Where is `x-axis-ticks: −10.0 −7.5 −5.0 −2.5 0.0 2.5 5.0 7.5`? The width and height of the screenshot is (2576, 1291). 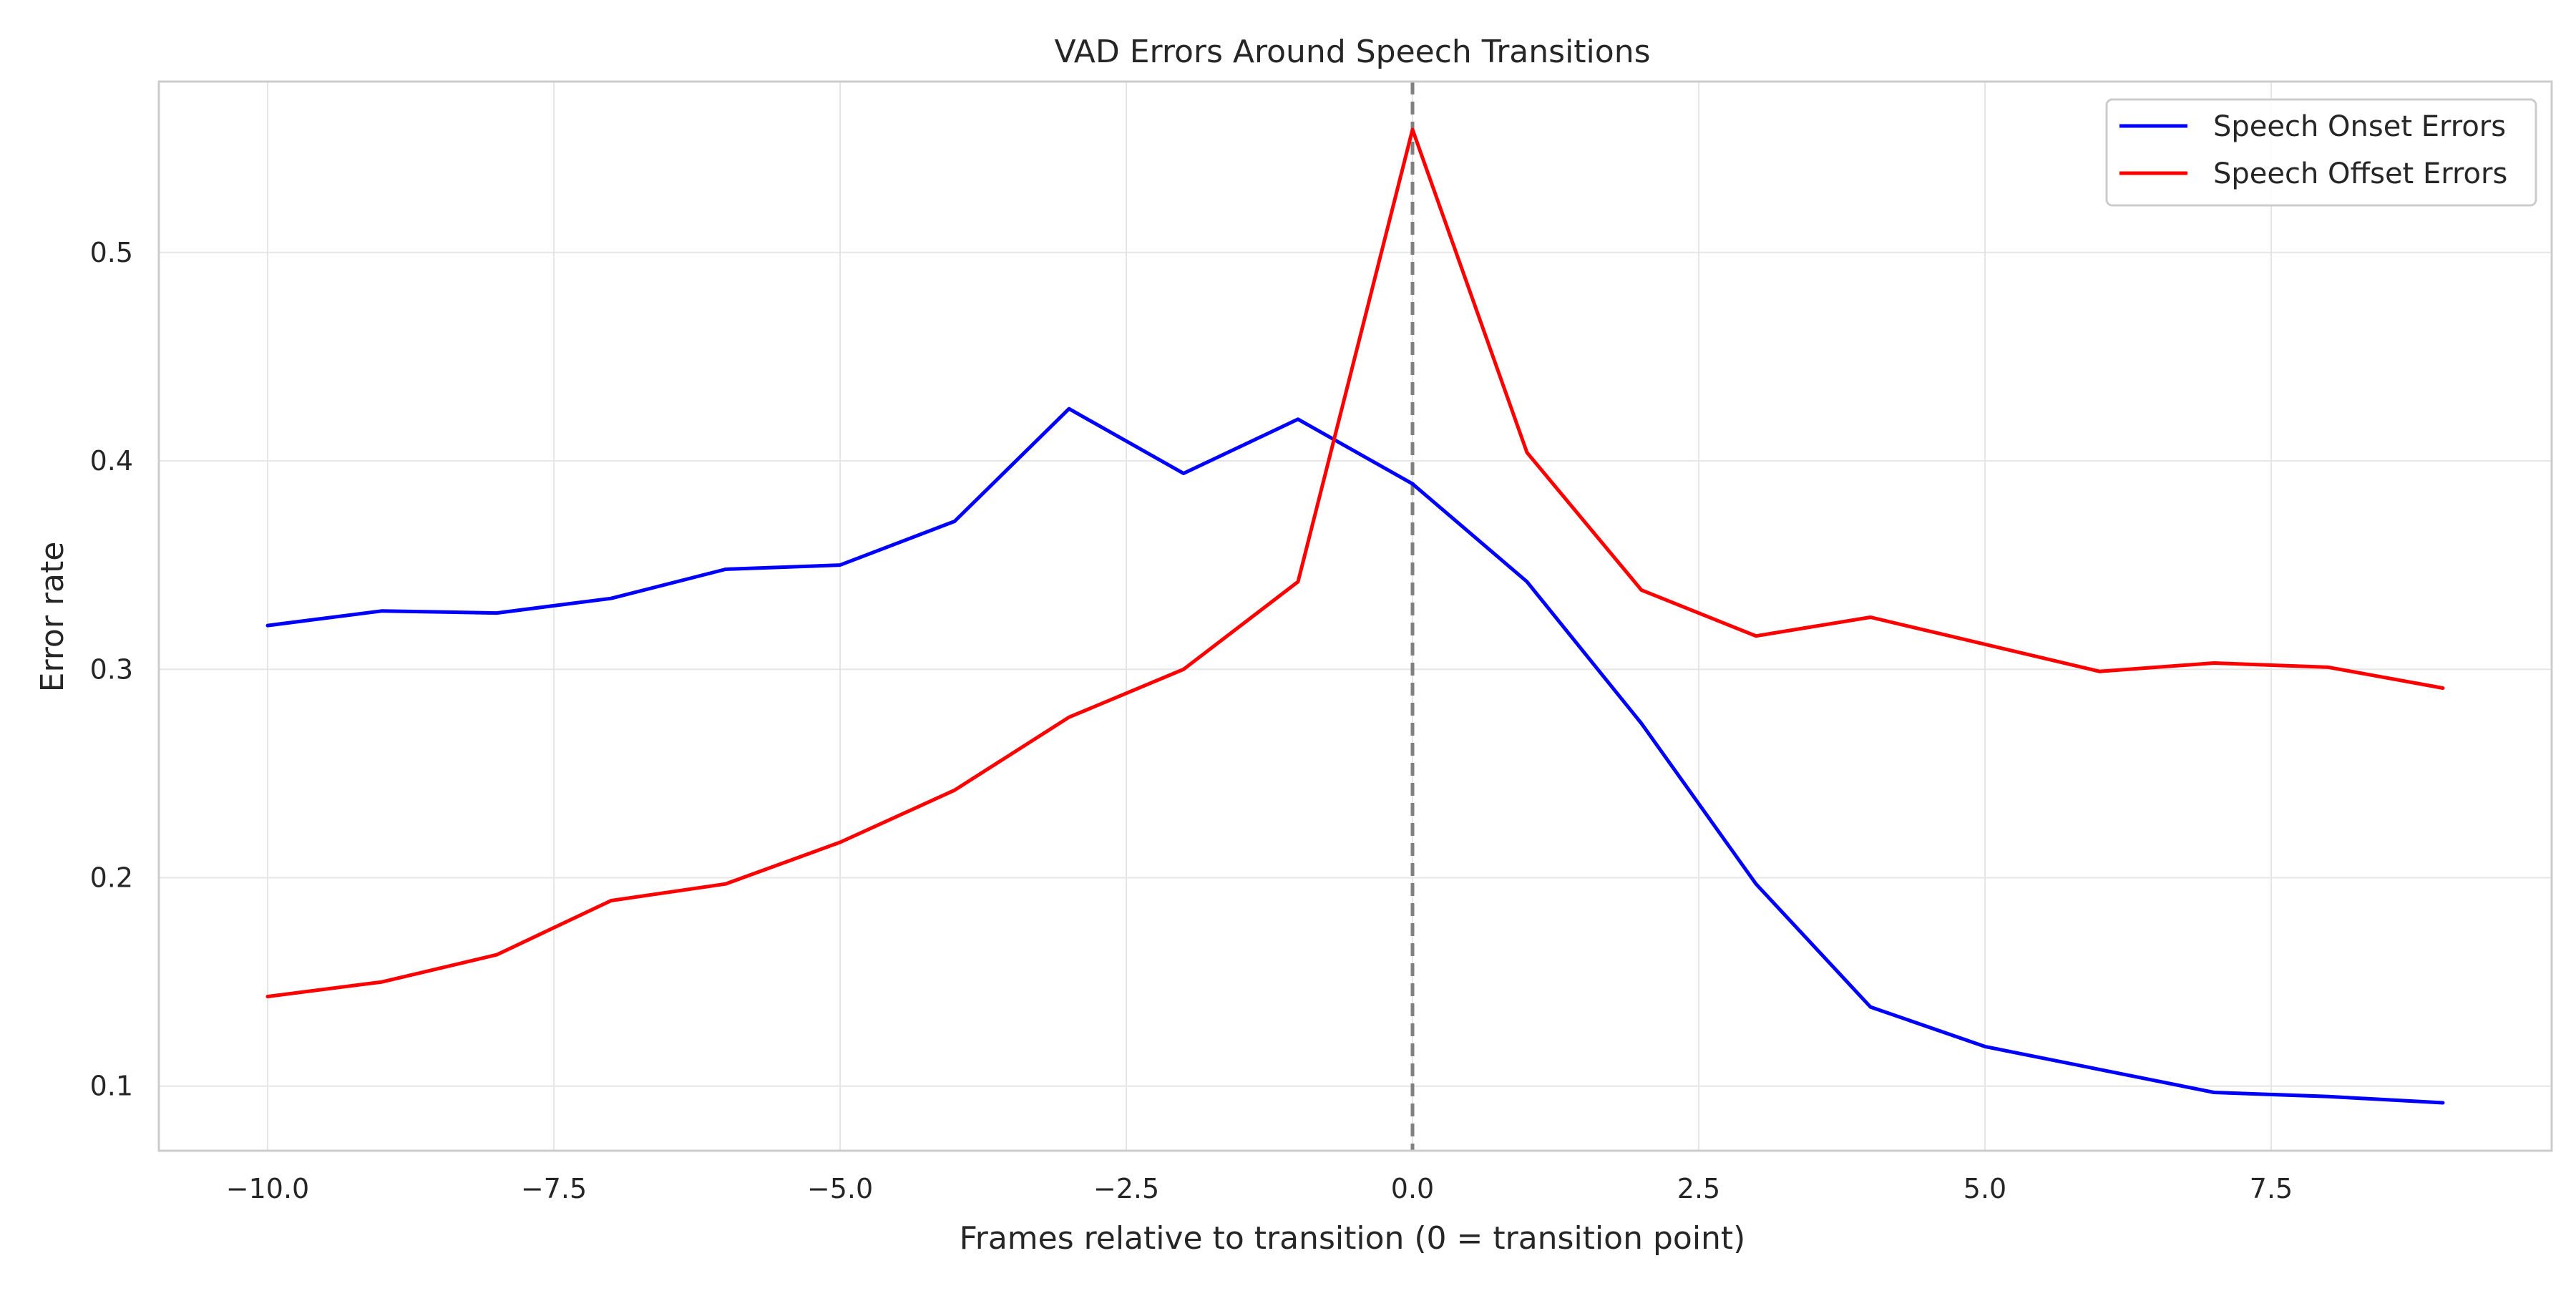
x-axis-ticks: −10.0 −7.5 −5.0 −2.5 0.0 2.5 5.0 7.5 is located at coordinates (1259, 1188).